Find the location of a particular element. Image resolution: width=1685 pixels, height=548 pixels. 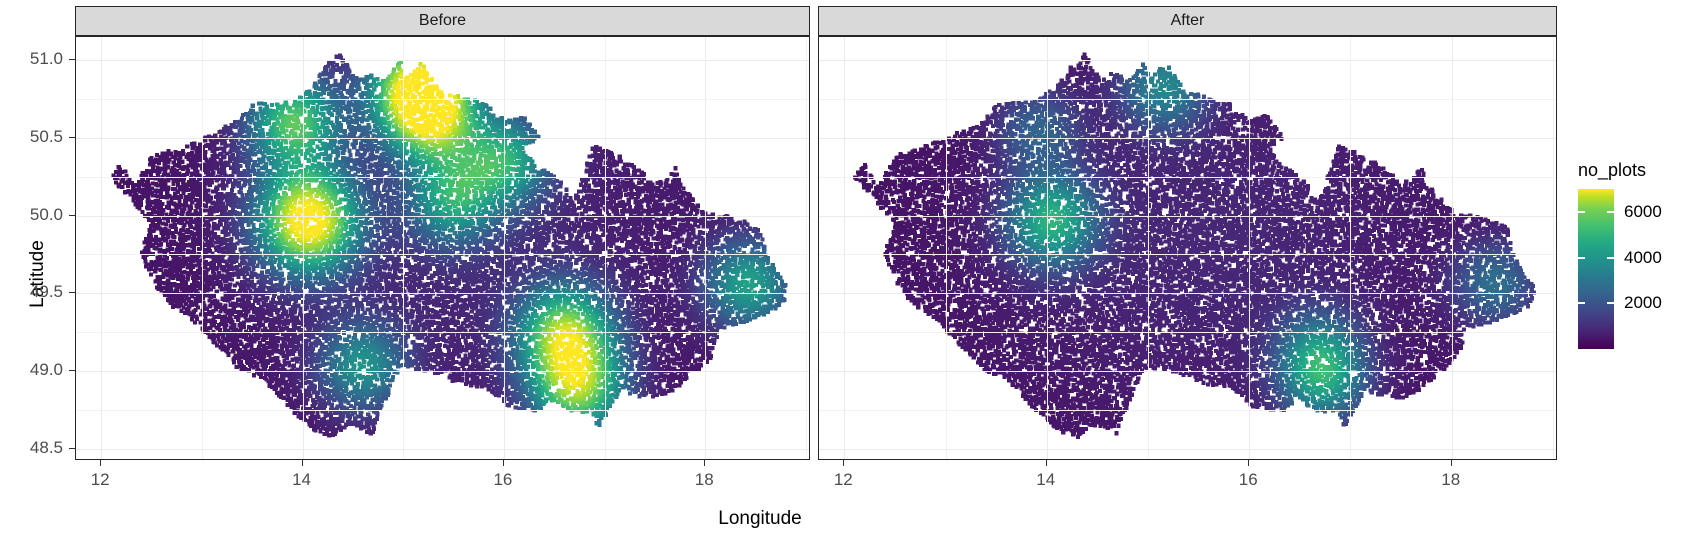

facet-strip-before-label: Before is located at coordinates (442, 21).